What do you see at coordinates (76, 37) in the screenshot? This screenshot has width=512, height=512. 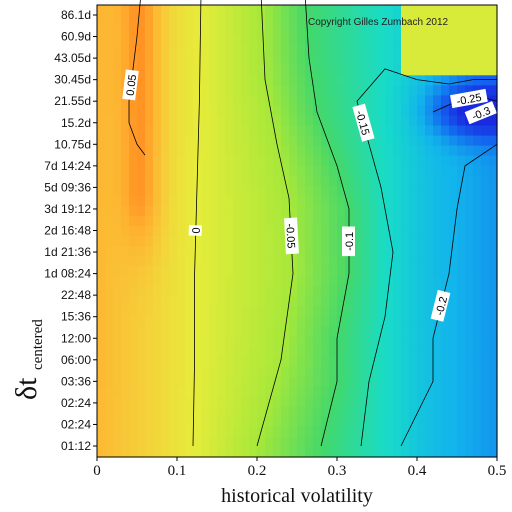 I see `y-tick-label: 60.9d` at bounding box center [76, 37].